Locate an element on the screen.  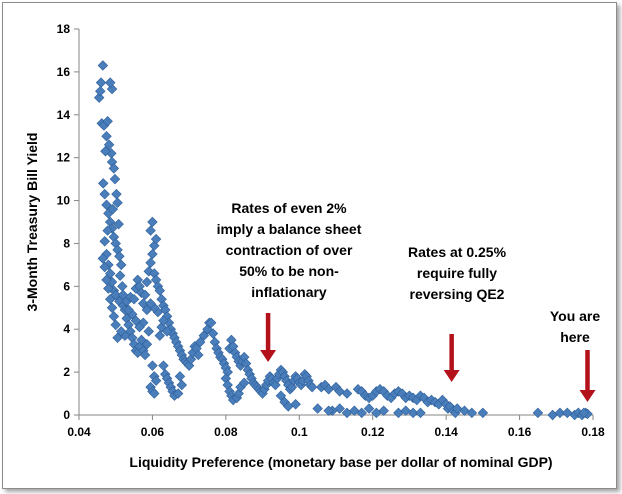
x-tick-label: 0.14 is located at coordinates (446, 432).